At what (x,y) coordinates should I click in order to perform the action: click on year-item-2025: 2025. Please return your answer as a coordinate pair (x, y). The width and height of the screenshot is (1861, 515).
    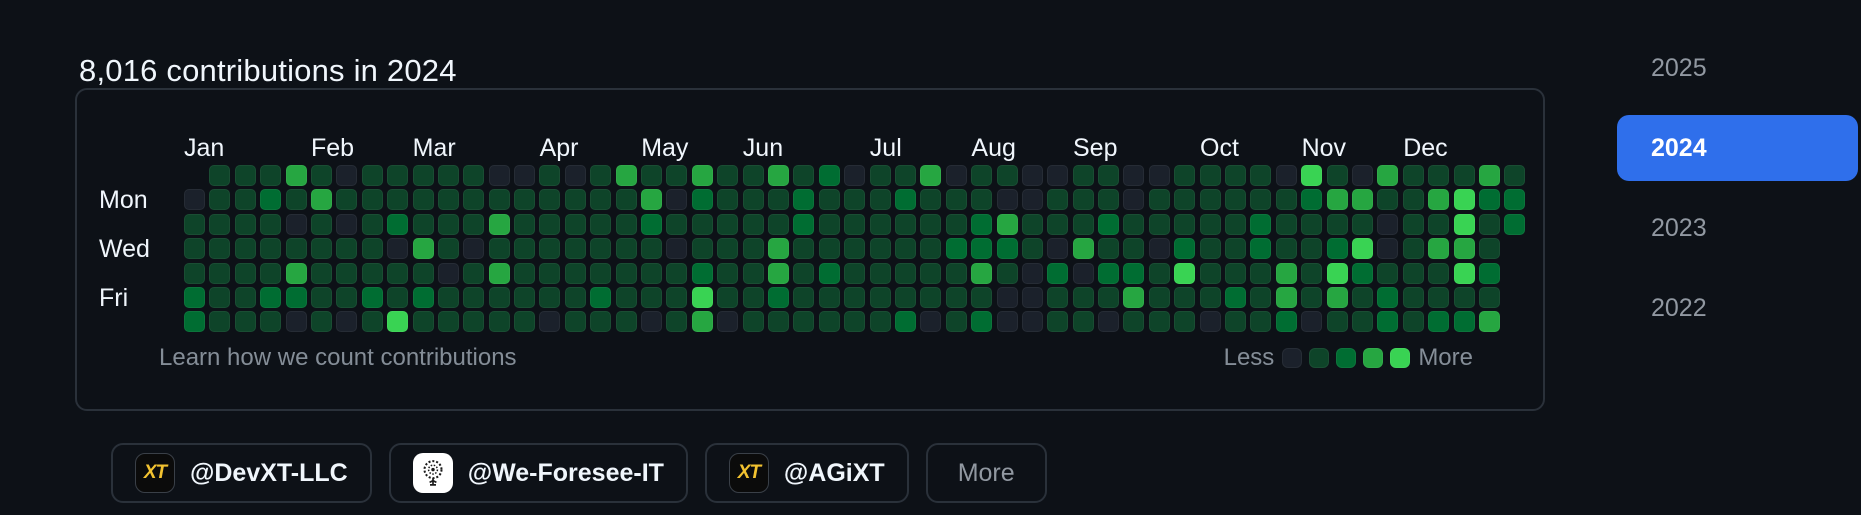
    Looking at the image, I should click on (1679, 68).